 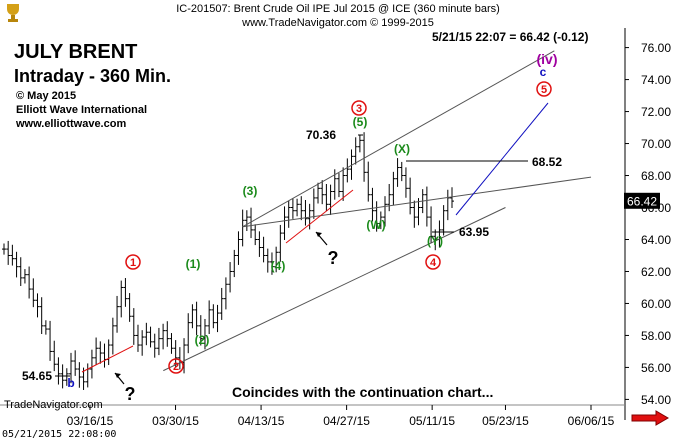 I want to click on credit-copyright: © May 2015, so click(x=46, y=96).